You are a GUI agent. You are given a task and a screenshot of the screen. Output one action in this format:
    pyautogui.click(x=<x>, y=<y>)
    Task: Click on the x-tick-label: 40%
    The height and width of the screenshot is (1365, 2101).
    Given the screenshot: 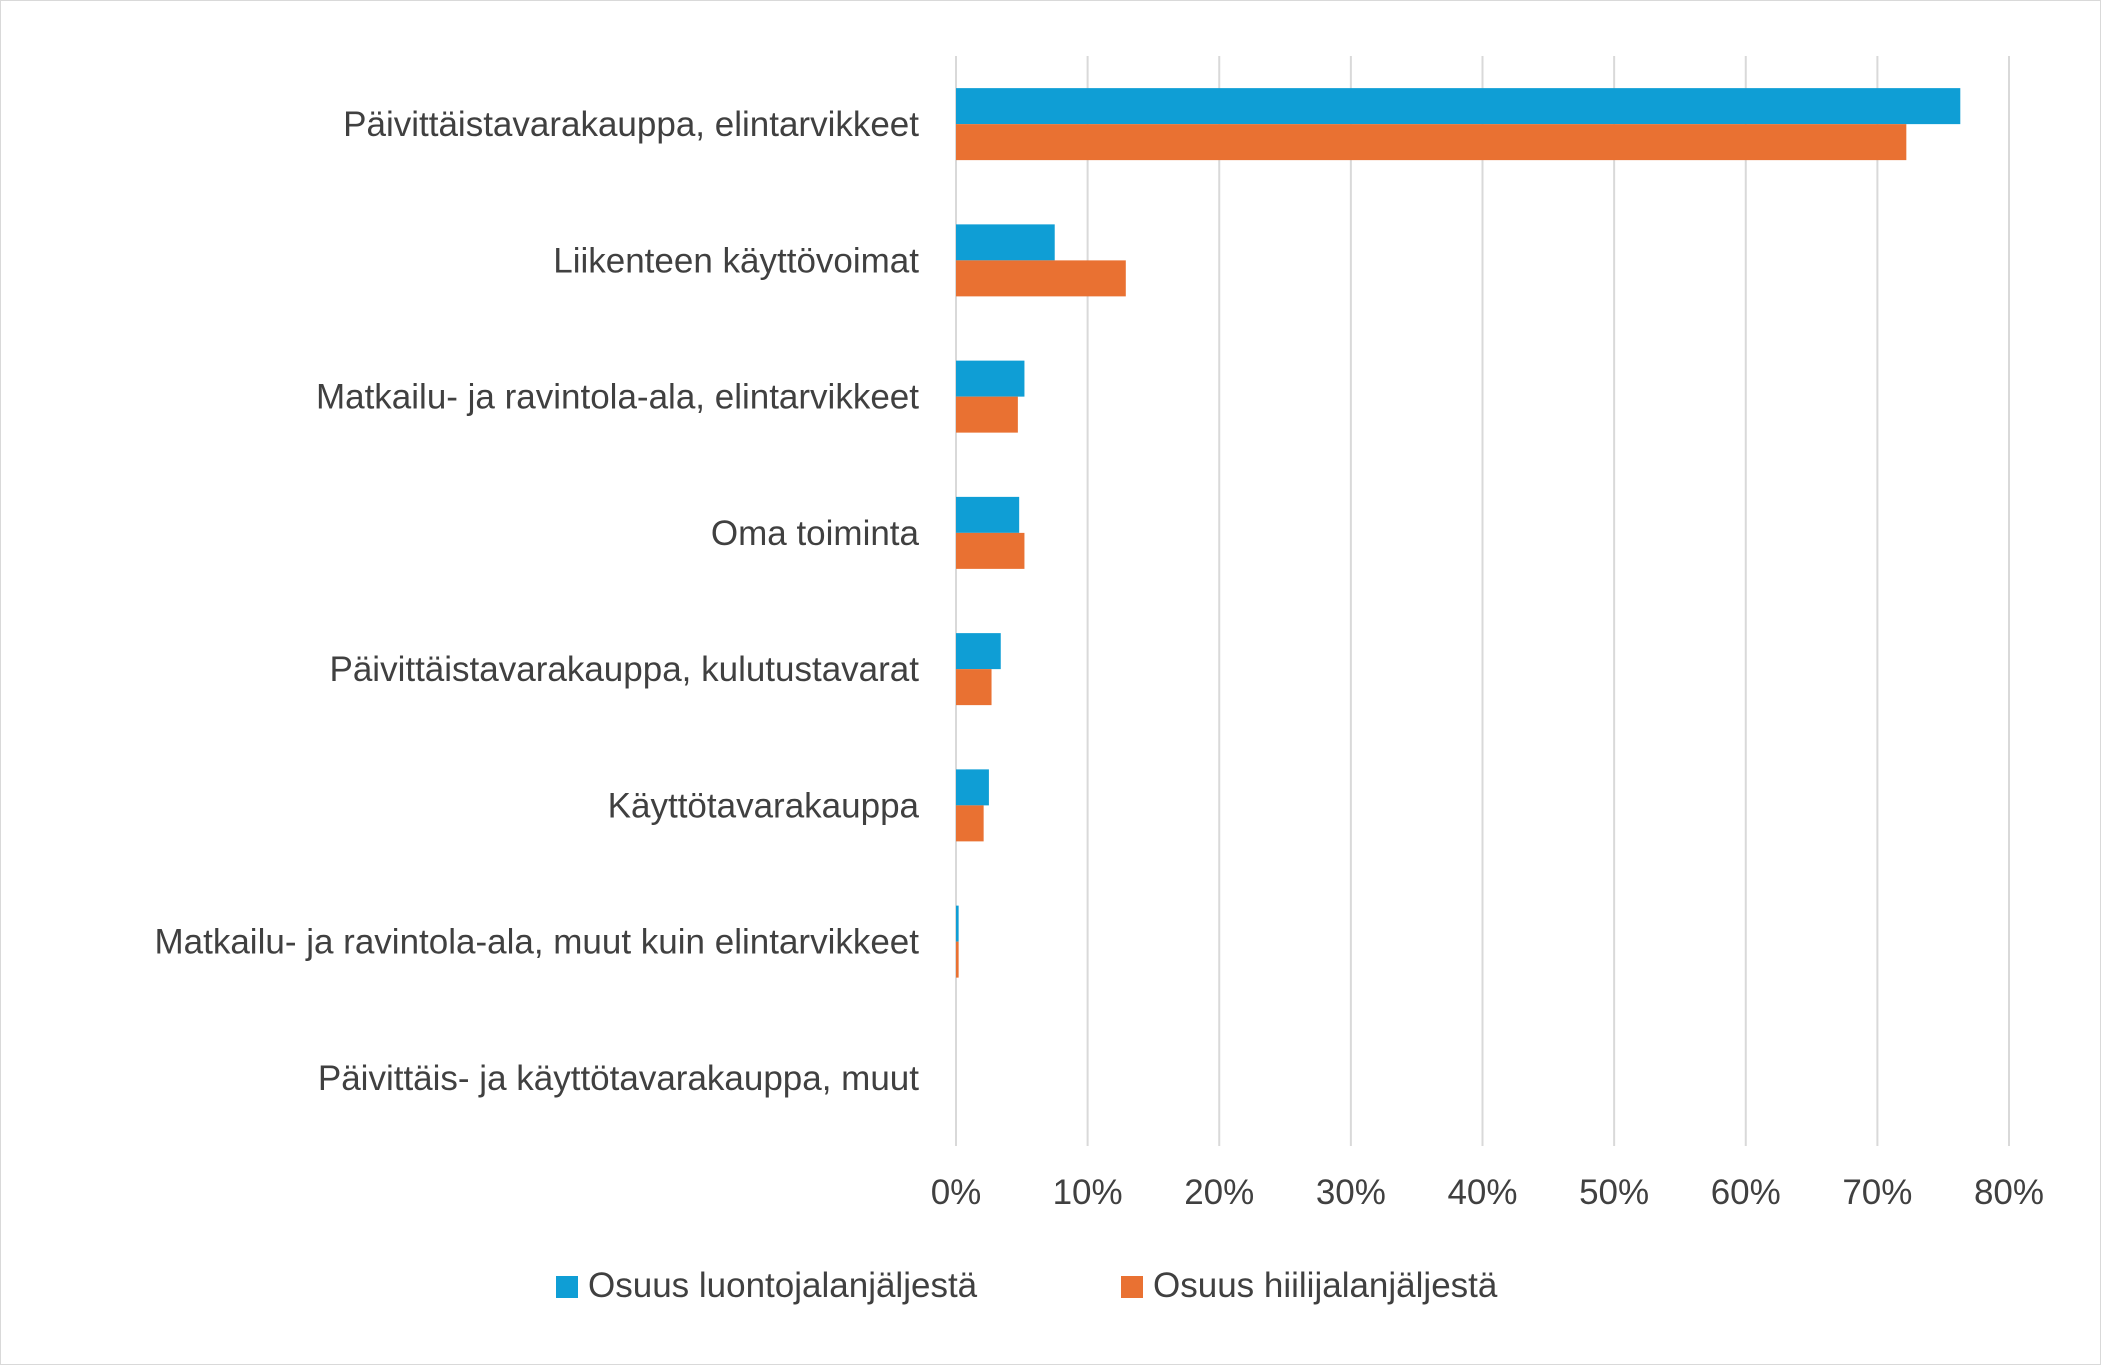 What is the action you would take?
    pyautogui.click(x=1482, y=1192)
    